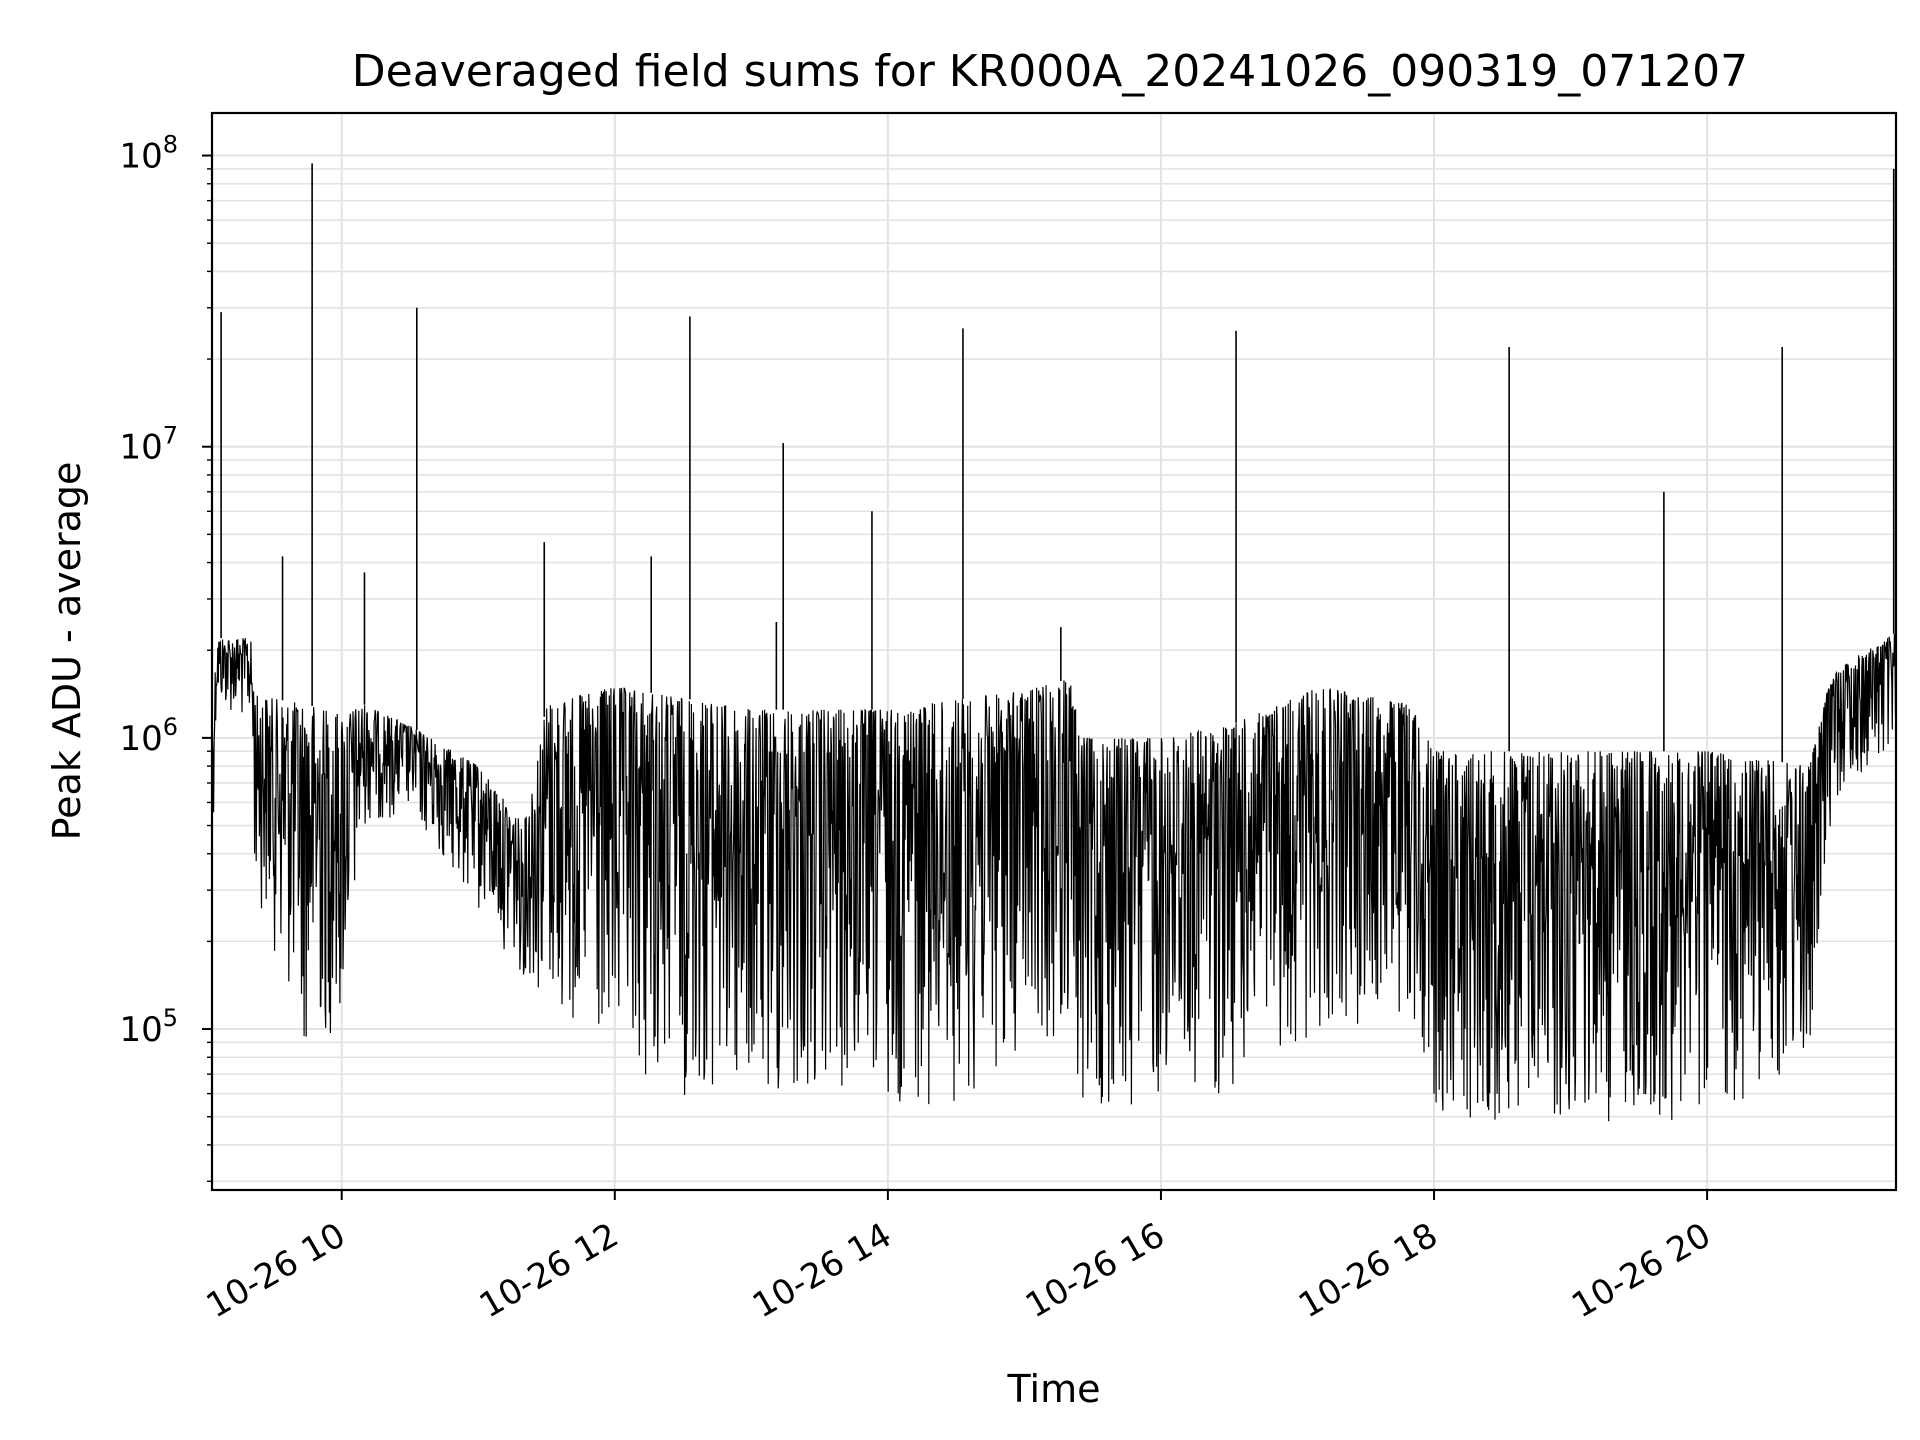 This screenshot has width=1920, height=1440. What do you see at coordinates (1368, 1270) in the screenshot?
I see `x-tick-label: 10-26 18` at bounding box center [1368, 1270].